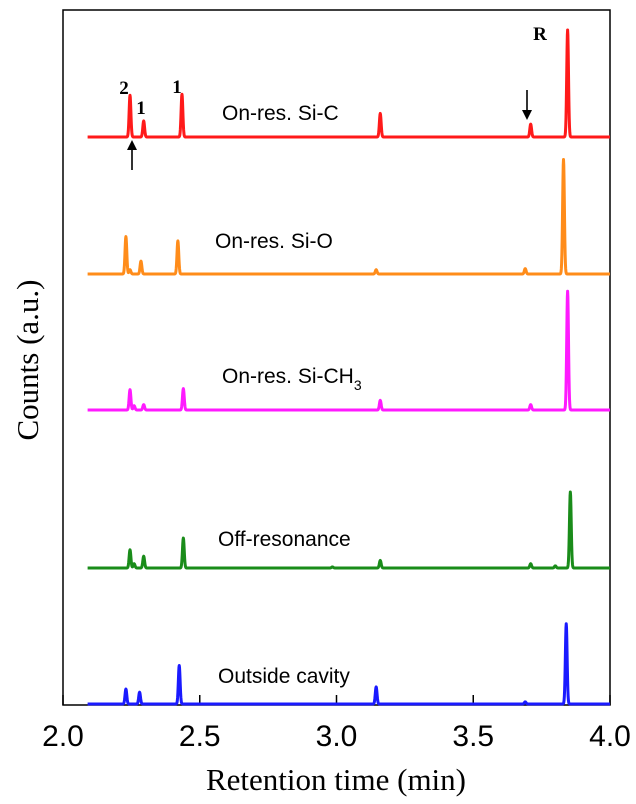 This screenshot has width=636, height=804. Describe the element at coordinates (288, 376) in the screenshot. I see `series-label-text: On-res. Si-CH` at that location.